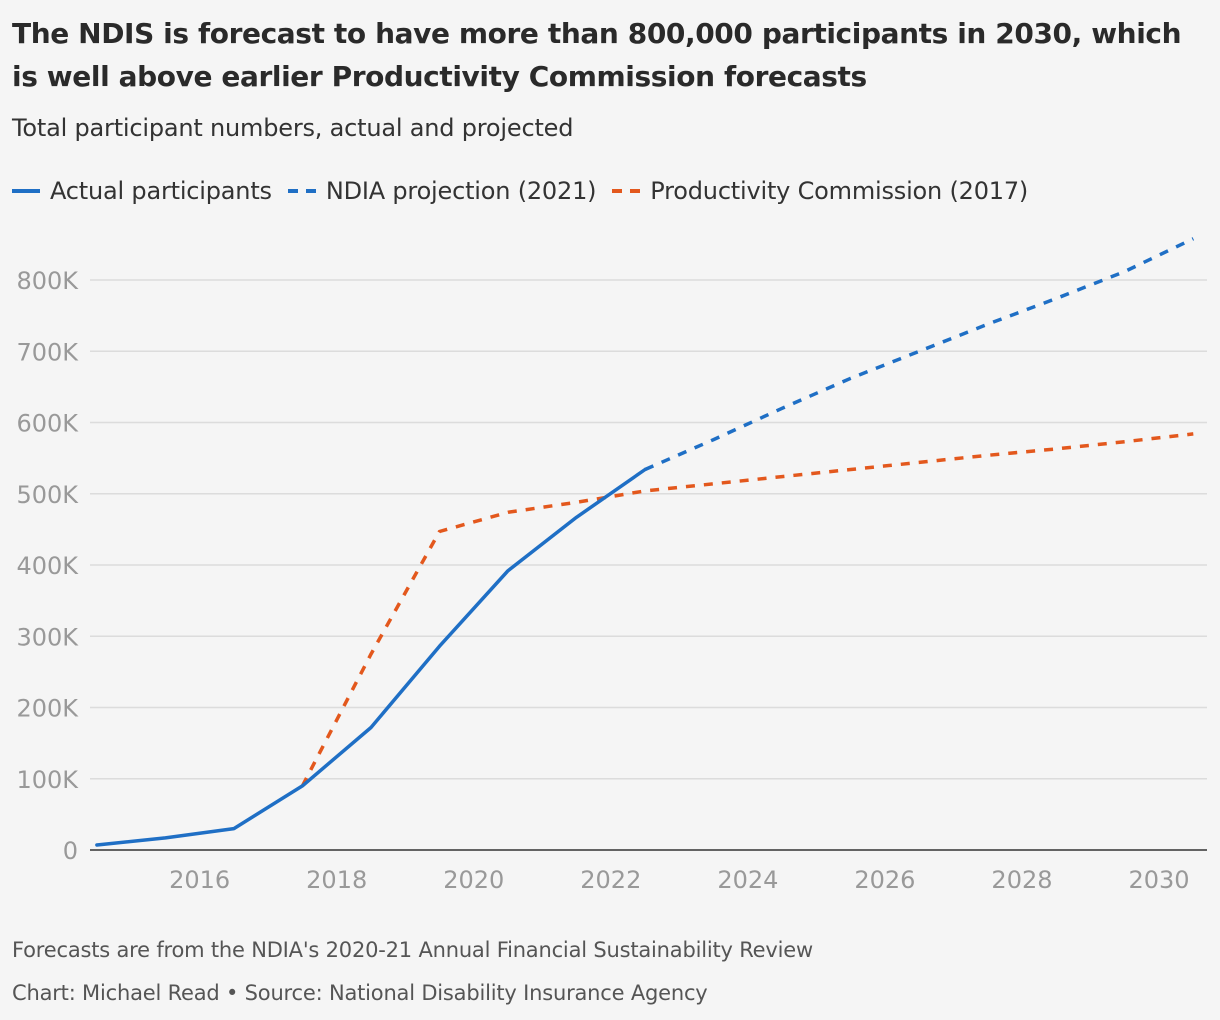 The height and width of the screenshot is (1020, 1220). I want to click on legend-label-pc: Productivity Commission (2017), so click(839, 191).